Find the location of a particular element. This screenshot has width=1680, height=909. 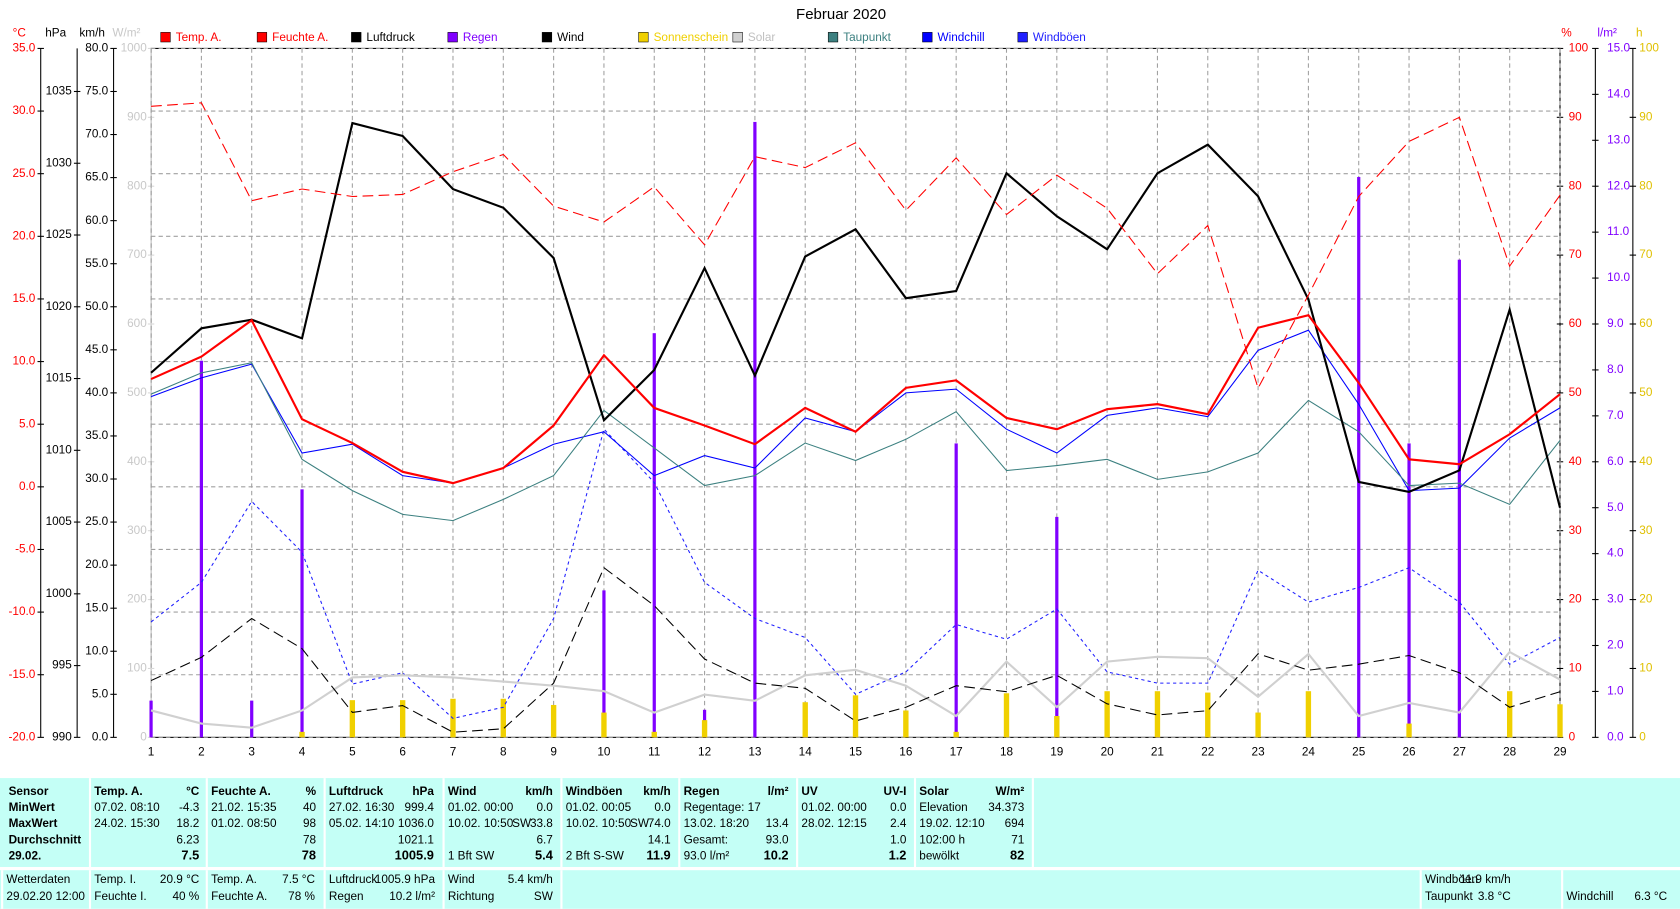

cell-text: 10.02. 10:50 is located at coordinates (599, 823).